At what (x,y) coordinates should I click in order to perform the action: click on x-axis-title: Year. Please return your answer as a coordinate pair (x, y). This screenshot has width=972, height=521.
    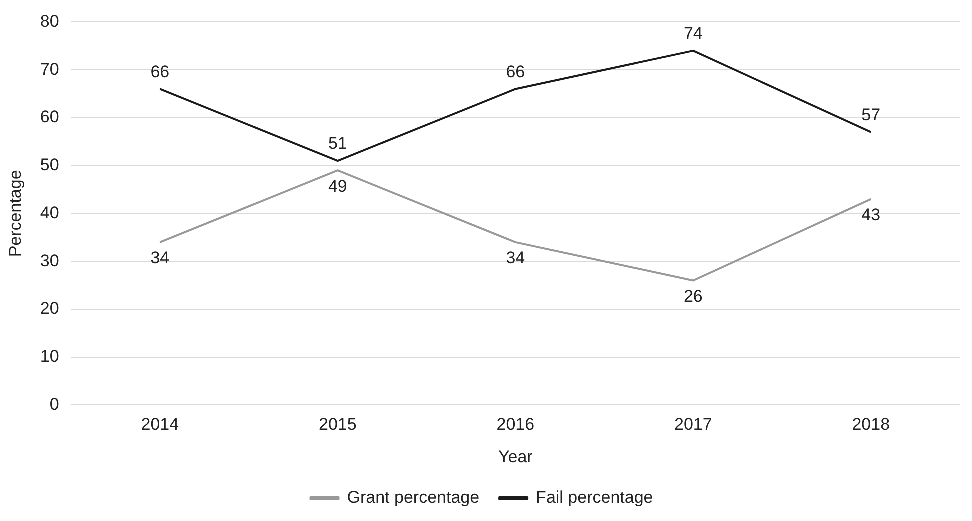
    Looking at the image, I should click on (516, 456).